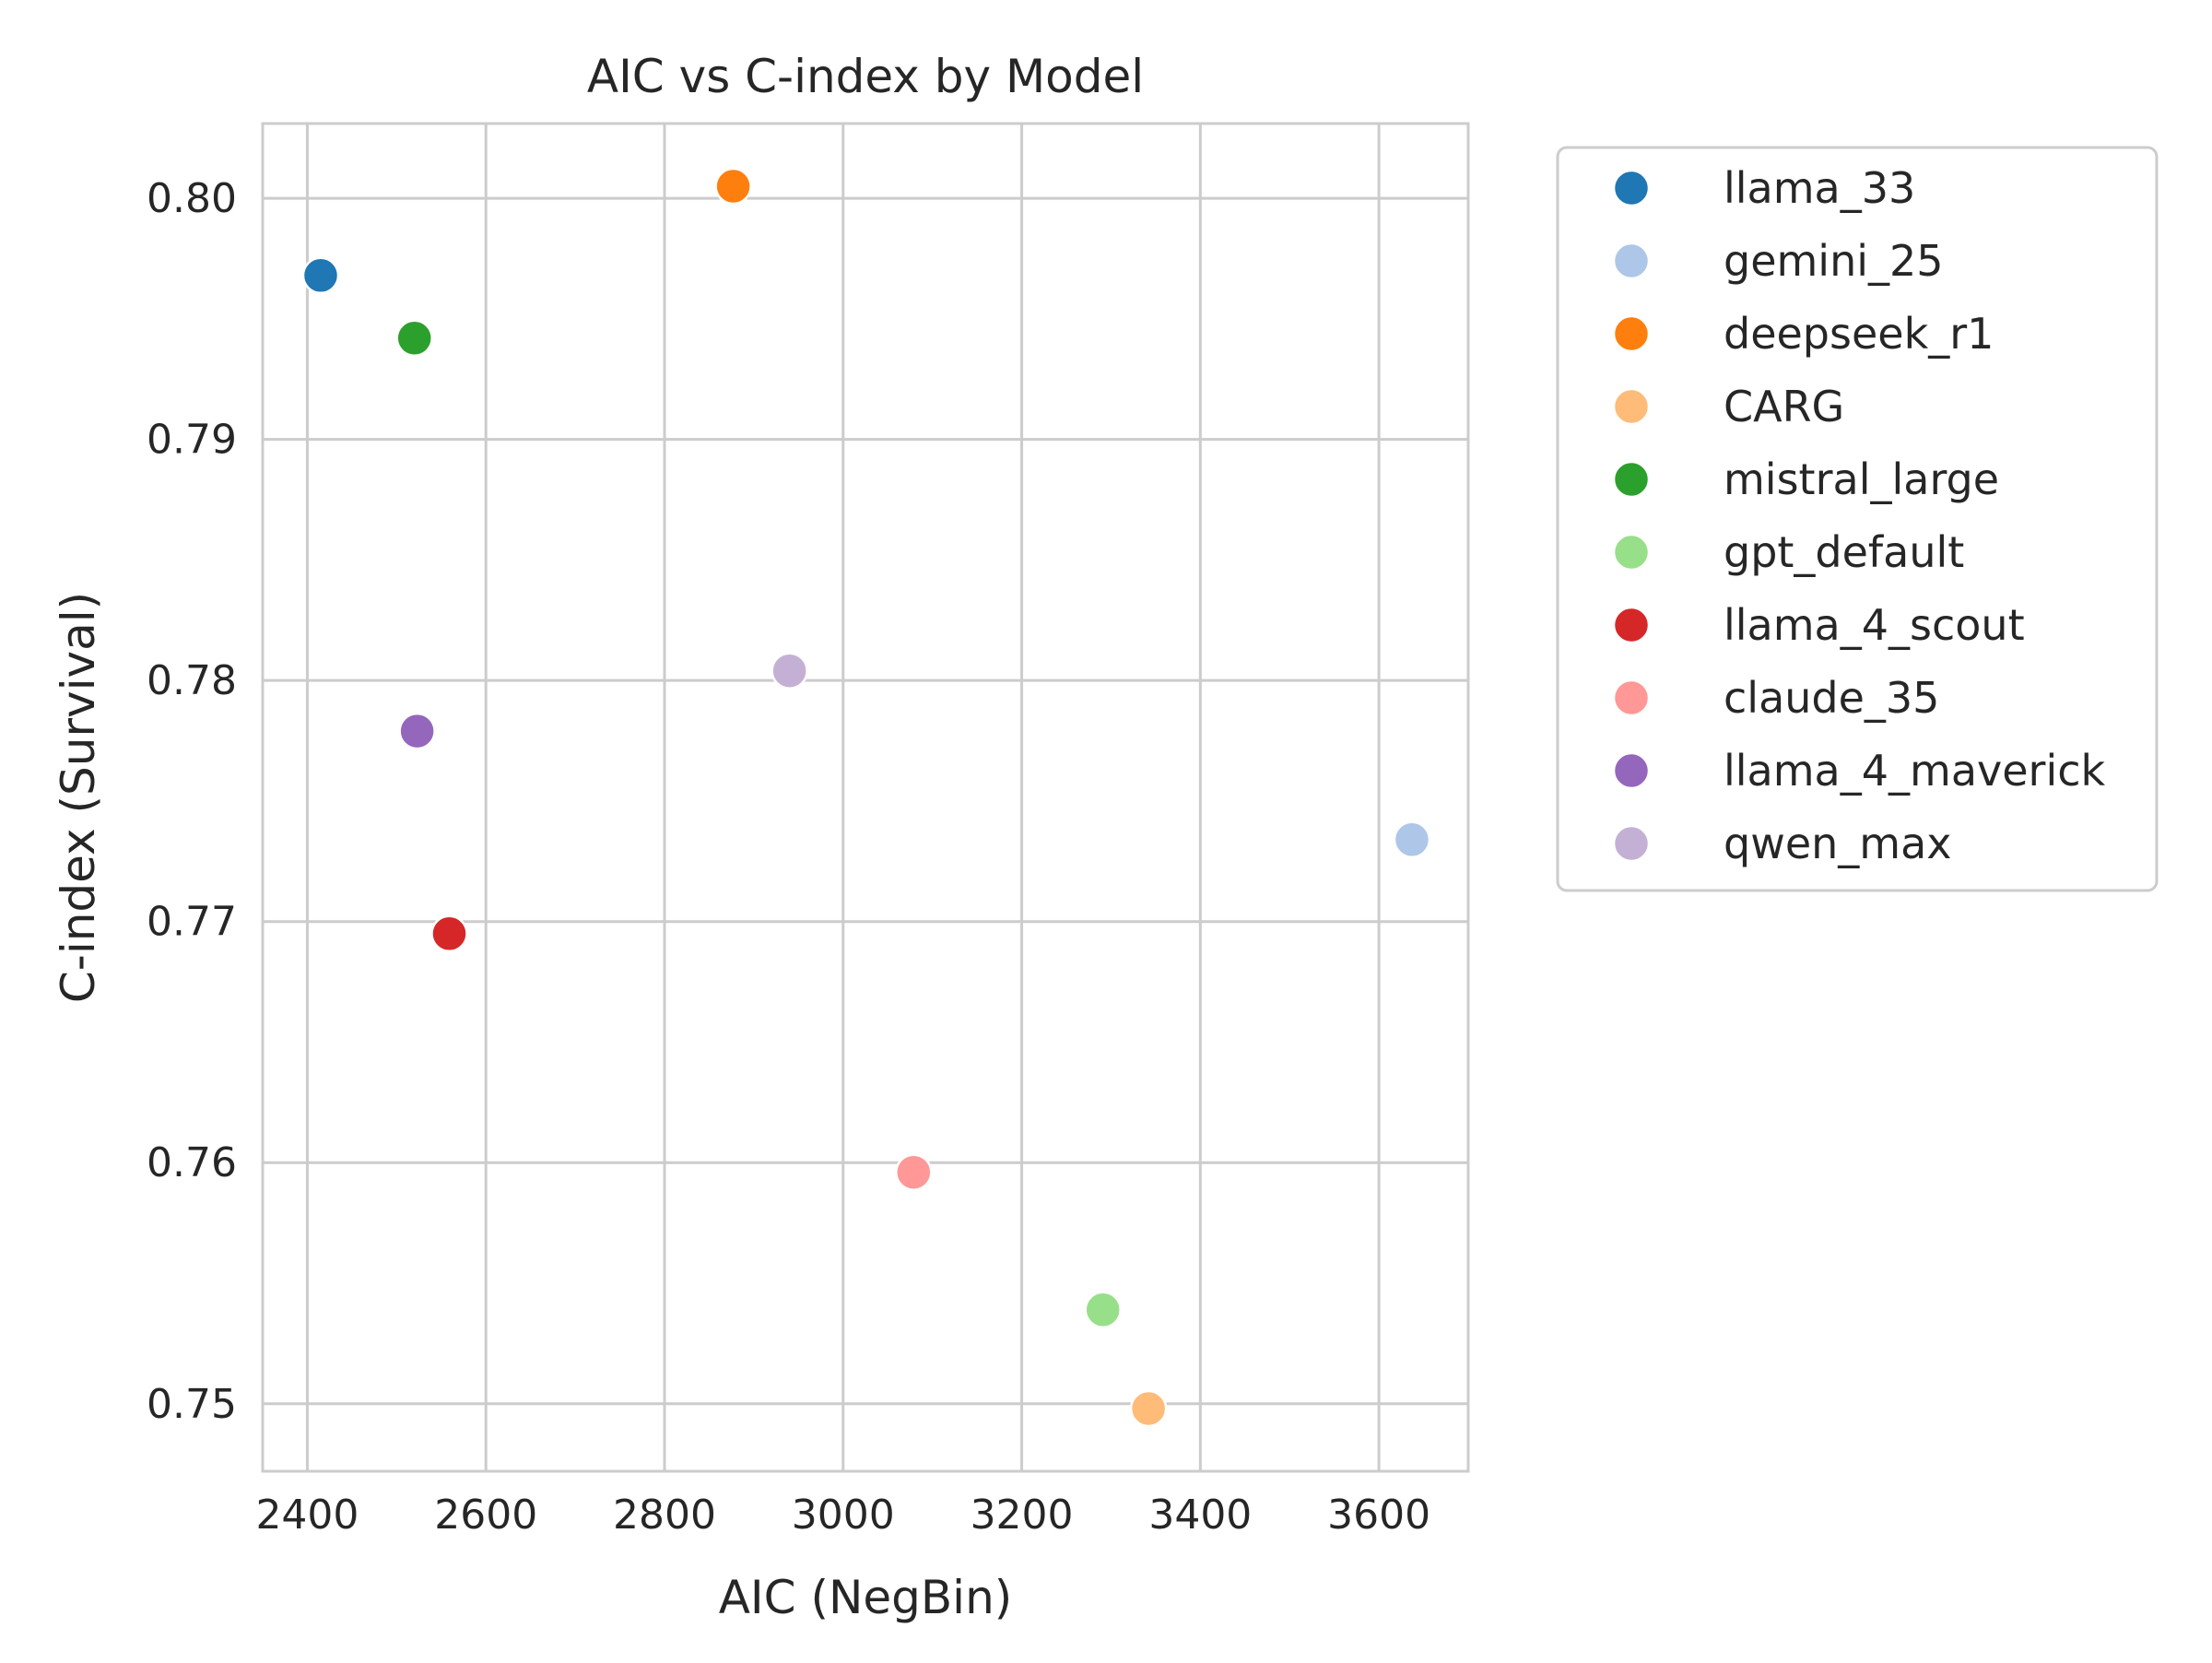 The height and width of the screenshot is (1663, 2212). I want to click on point-qwen-max, so click(789, 671).